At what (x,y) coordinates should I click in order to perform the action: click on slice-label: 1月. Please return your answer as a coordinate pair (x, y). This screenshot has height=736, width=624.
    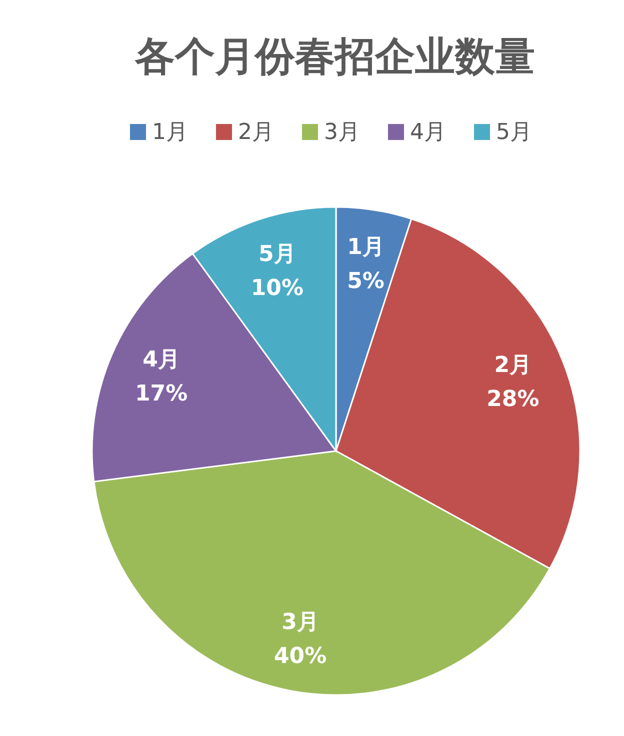
    Looking at the image, I should click on (365, 247).